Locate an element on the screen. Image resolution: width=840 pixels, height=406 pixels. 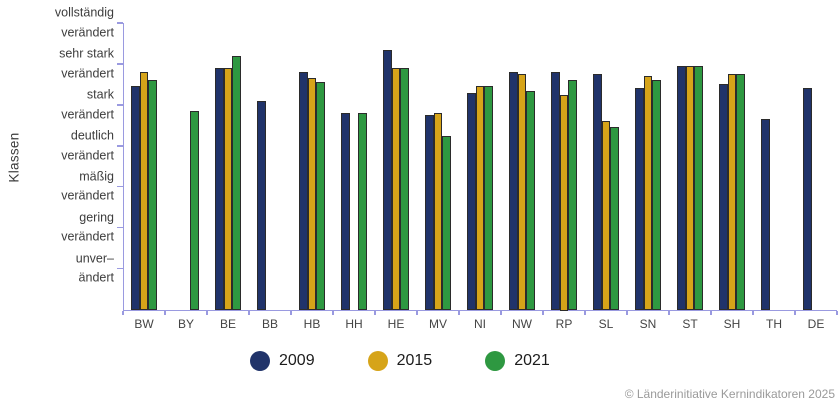
bar-de-2009 is located at coordinates (807, 199).